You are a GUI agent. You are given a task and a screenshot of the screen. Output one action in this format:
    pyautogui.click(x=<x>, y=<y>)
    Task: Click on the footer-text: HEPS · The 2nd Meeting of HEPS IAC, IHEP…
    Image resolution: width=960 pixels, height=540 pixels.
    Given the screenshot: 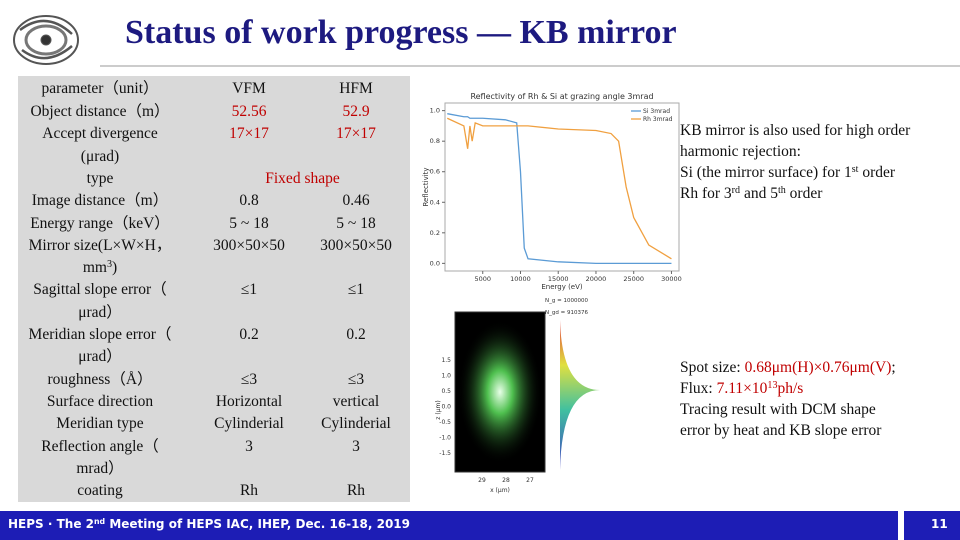 What is the action you would take?
    pyautogui.click(x=209, y=524)
    